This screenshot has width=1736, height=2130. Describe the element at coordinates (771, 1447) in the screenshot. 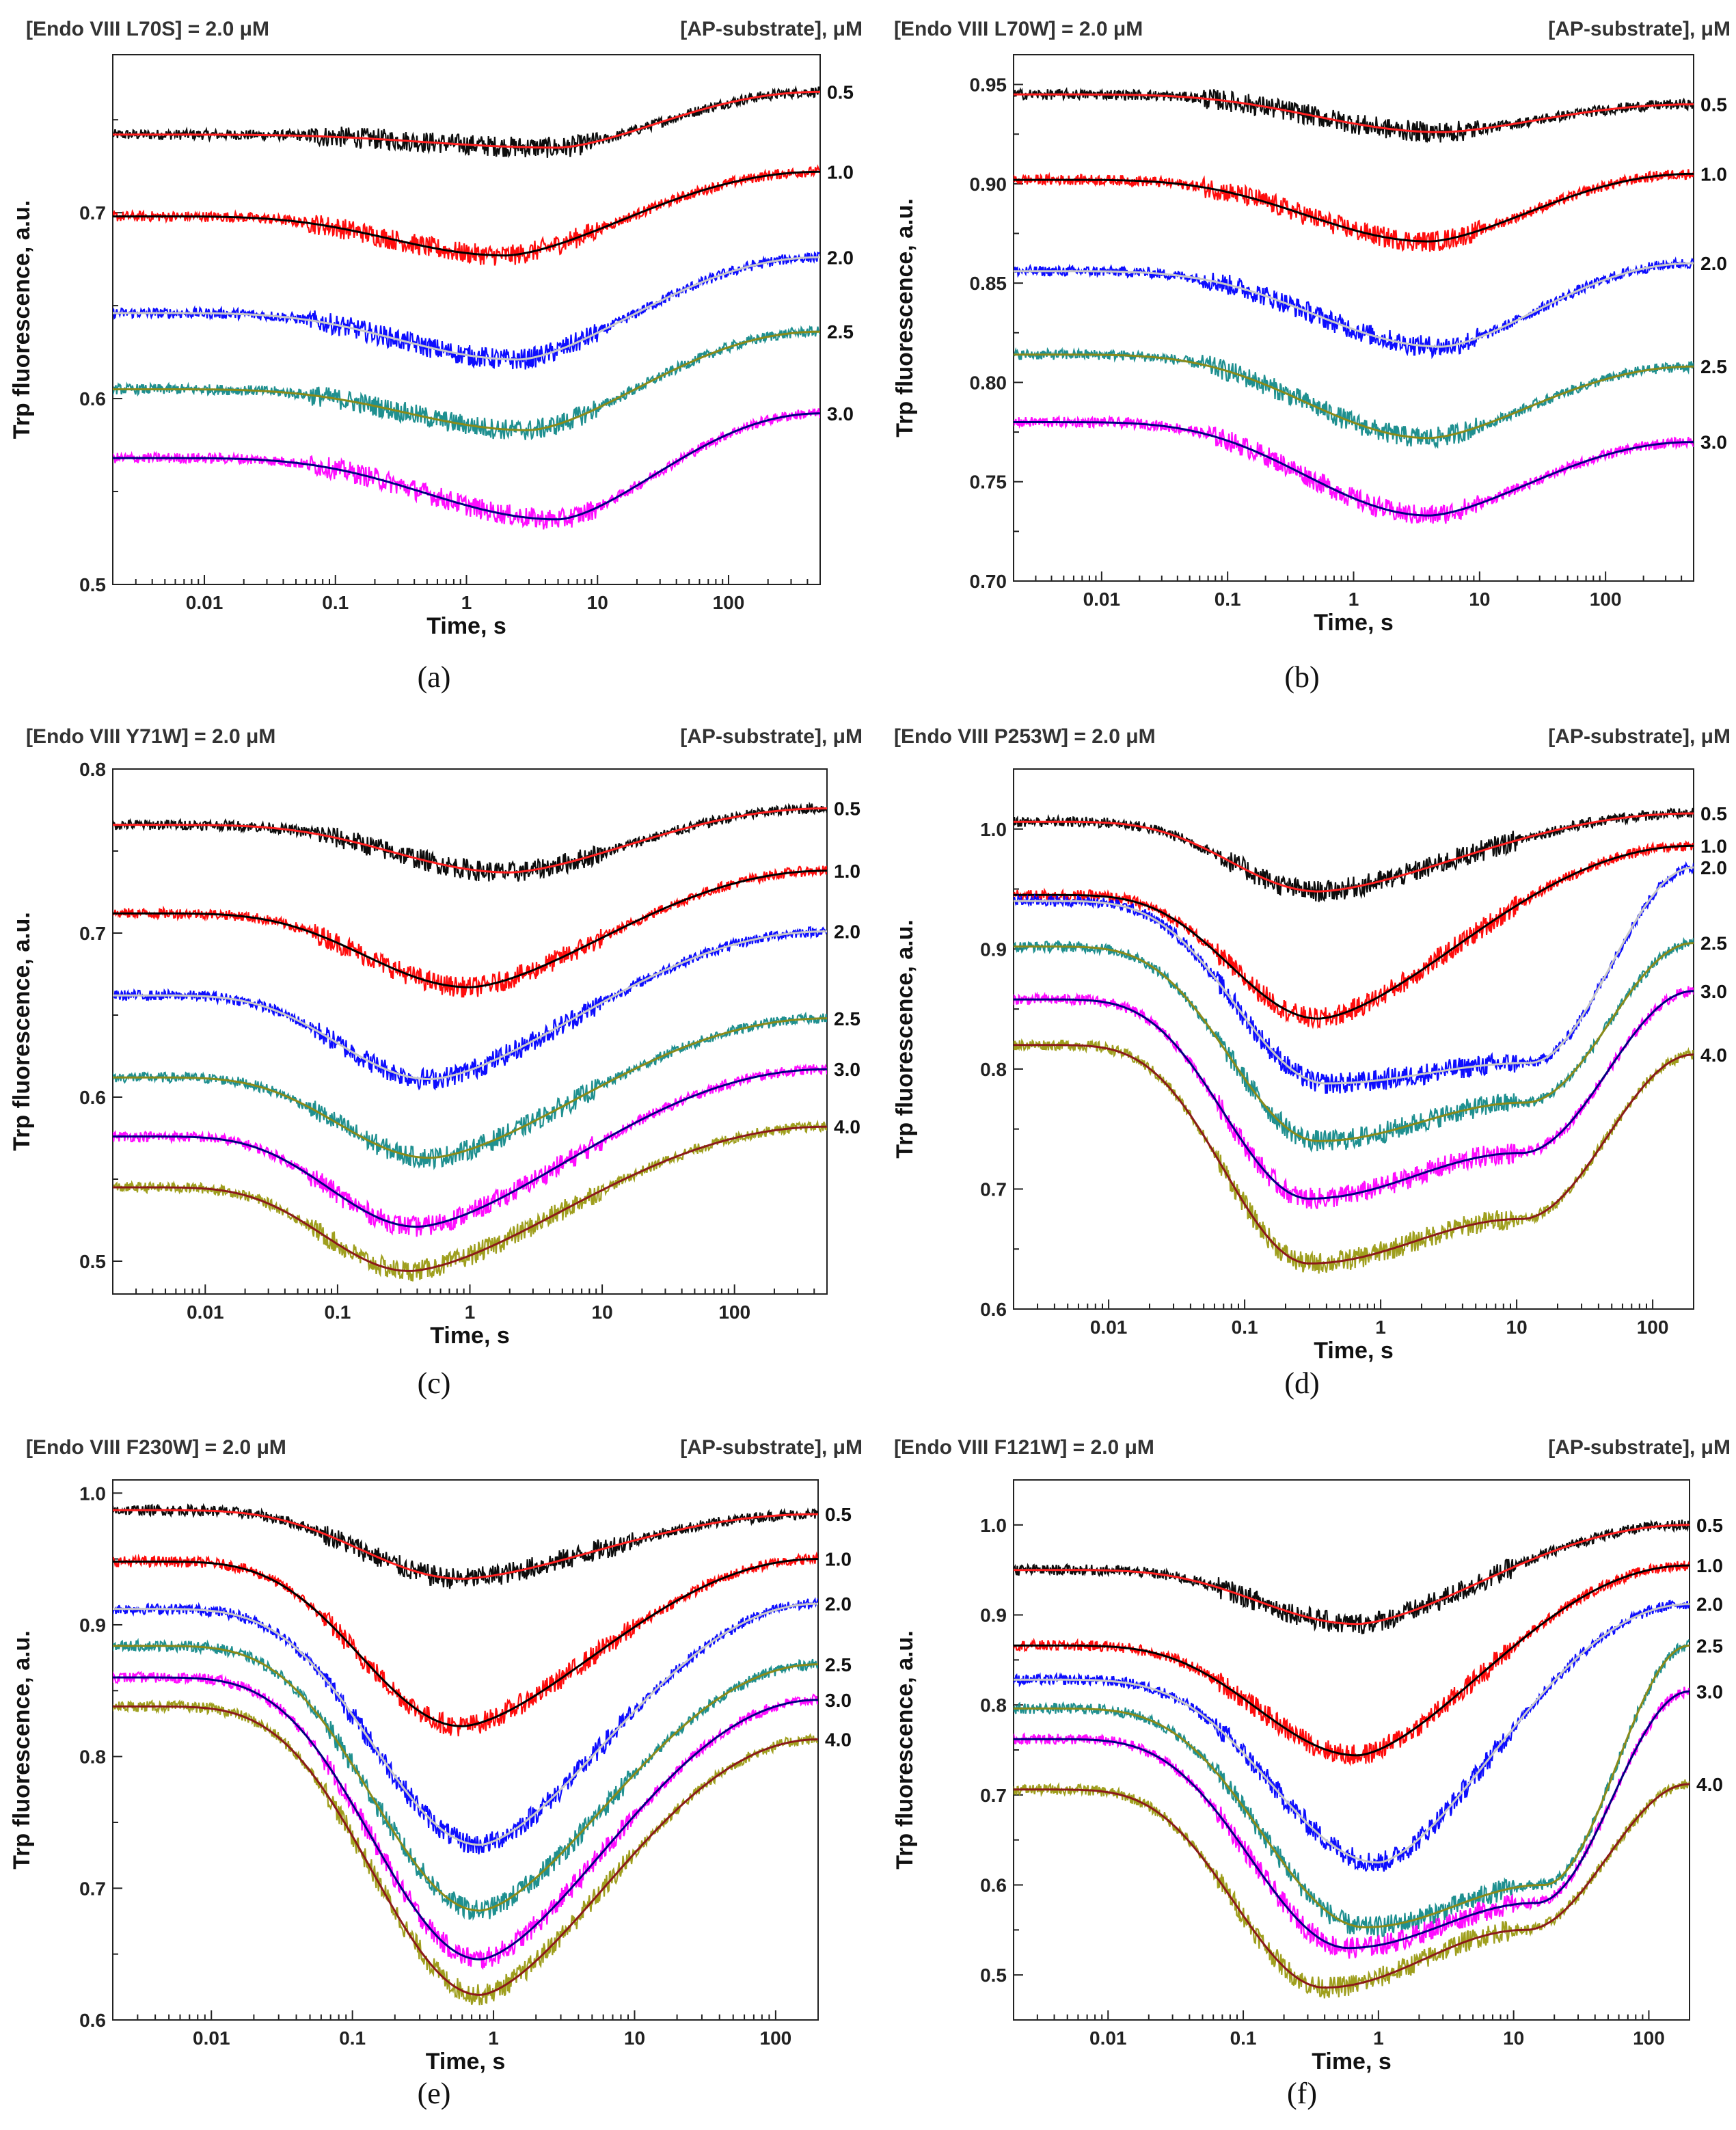

I see `legend-title: [AP-substrate], μM` at that location.